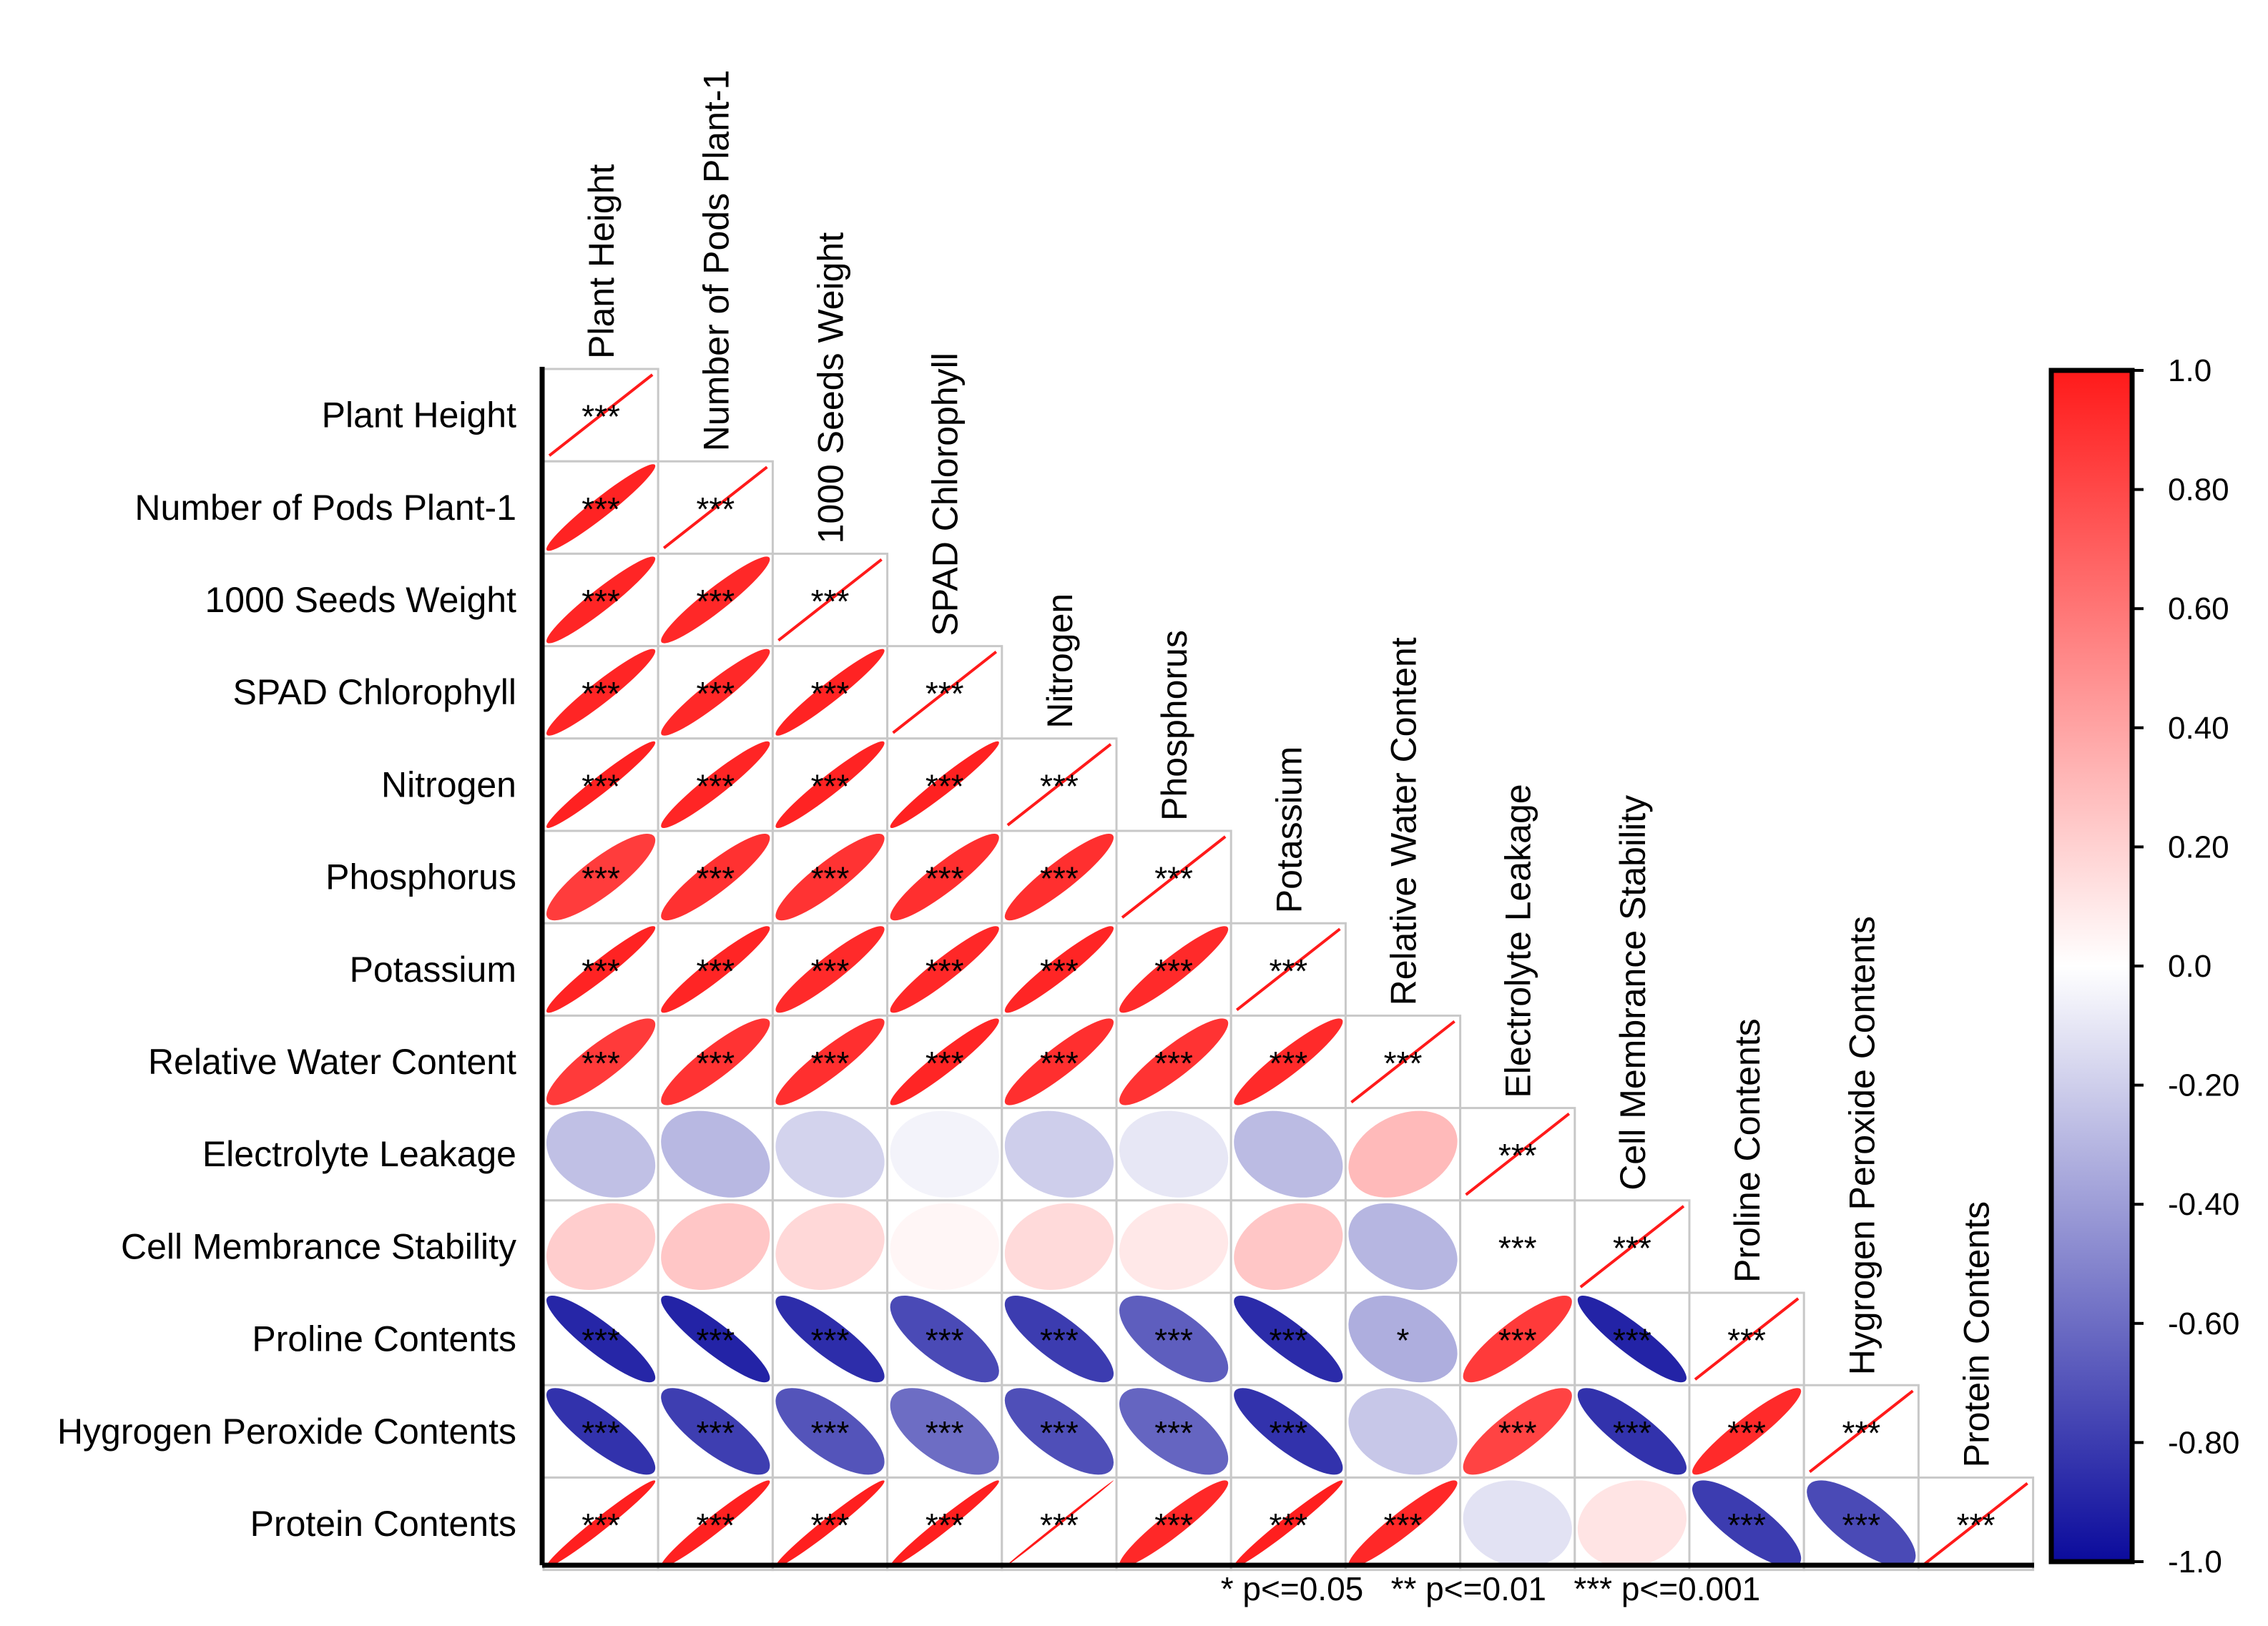 Image resolution: width=2268 pixels, height=1626 pixels. Describe the element at coordinates (1747, 1150) in the screenshot. I see `column-label: Proline Contents` at that location.